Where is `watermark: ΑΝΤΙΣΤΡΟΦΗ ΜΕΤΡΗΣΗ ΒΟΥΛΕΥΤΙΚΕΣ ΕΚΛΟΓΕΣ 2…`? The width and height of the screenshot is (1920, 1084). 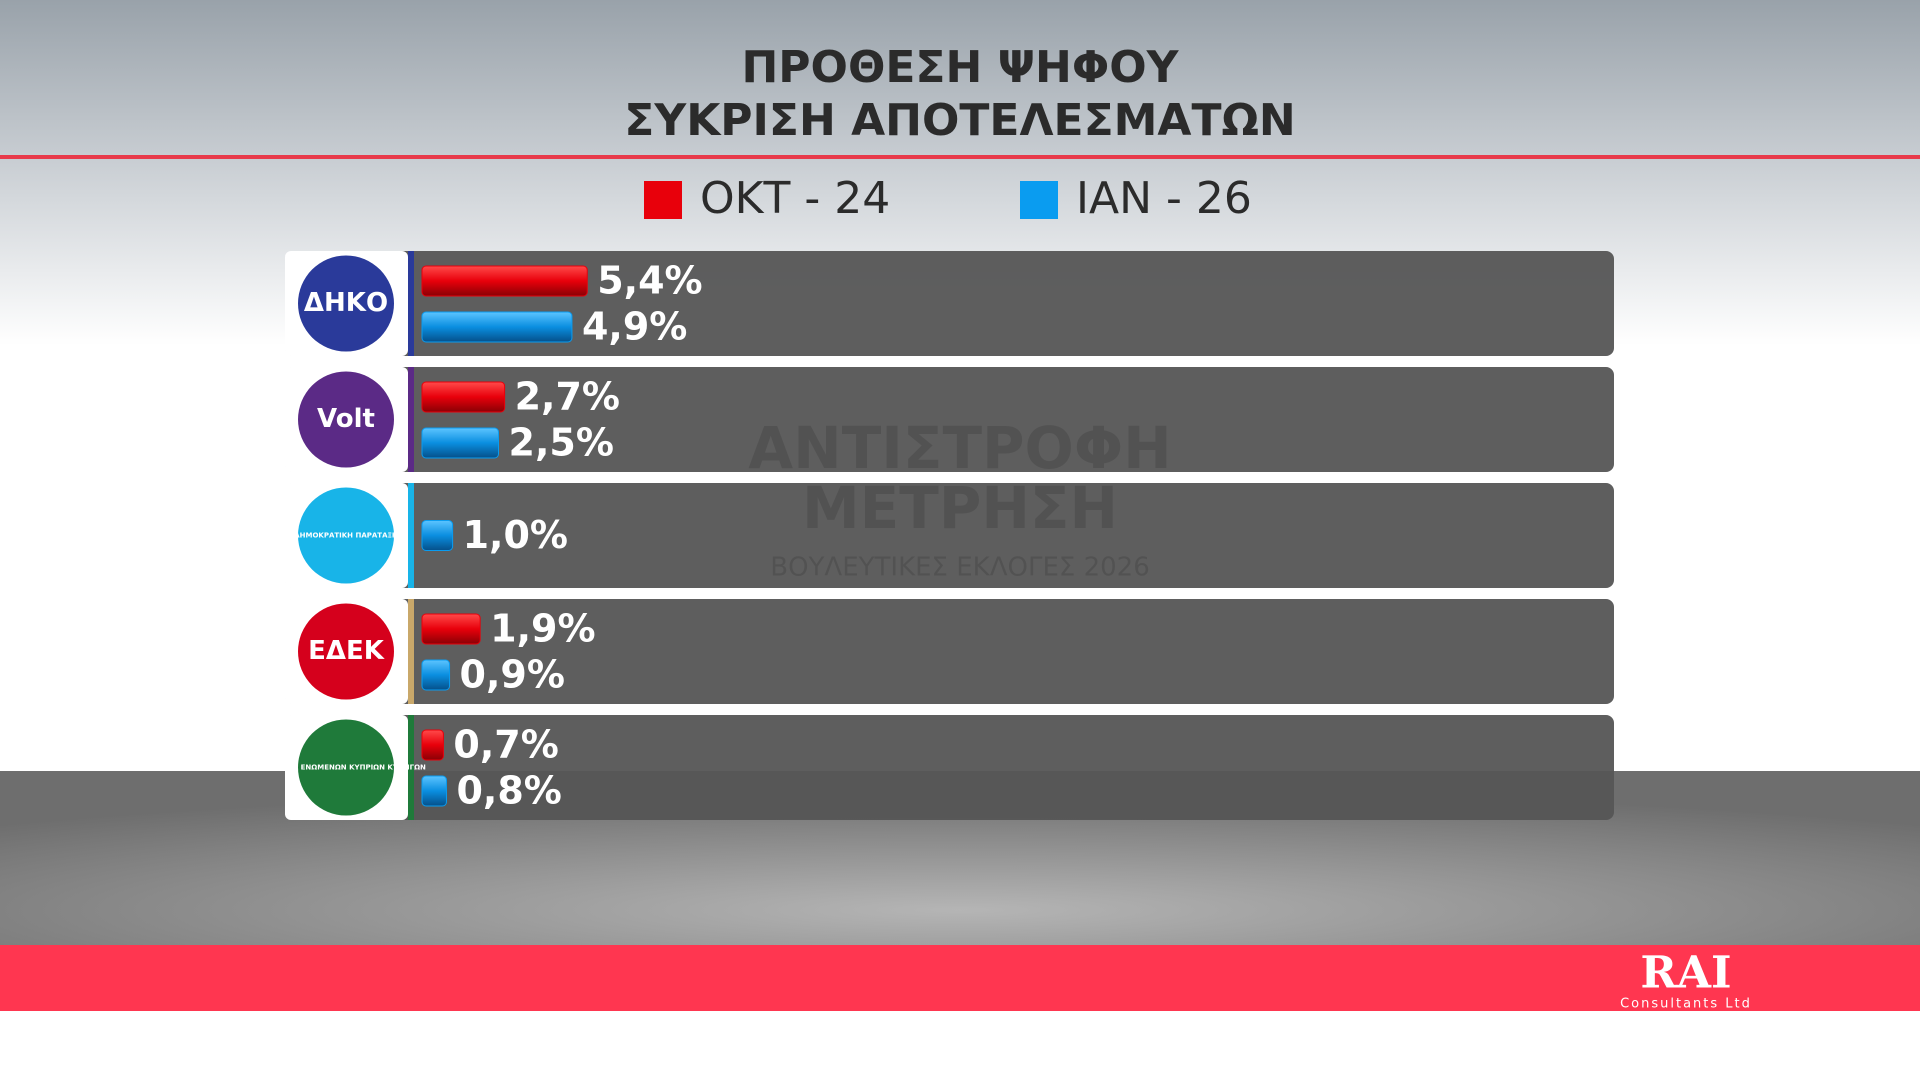
watermark: ΑΝΤΙΣΤΡΟΦΗ ΜΕΤΡΗΣΗ ΒΟΥΛΕΥΤΙΚΕΣ ΕΚΛΟΓΕΣ 2… is located at coordinates (959, 498).